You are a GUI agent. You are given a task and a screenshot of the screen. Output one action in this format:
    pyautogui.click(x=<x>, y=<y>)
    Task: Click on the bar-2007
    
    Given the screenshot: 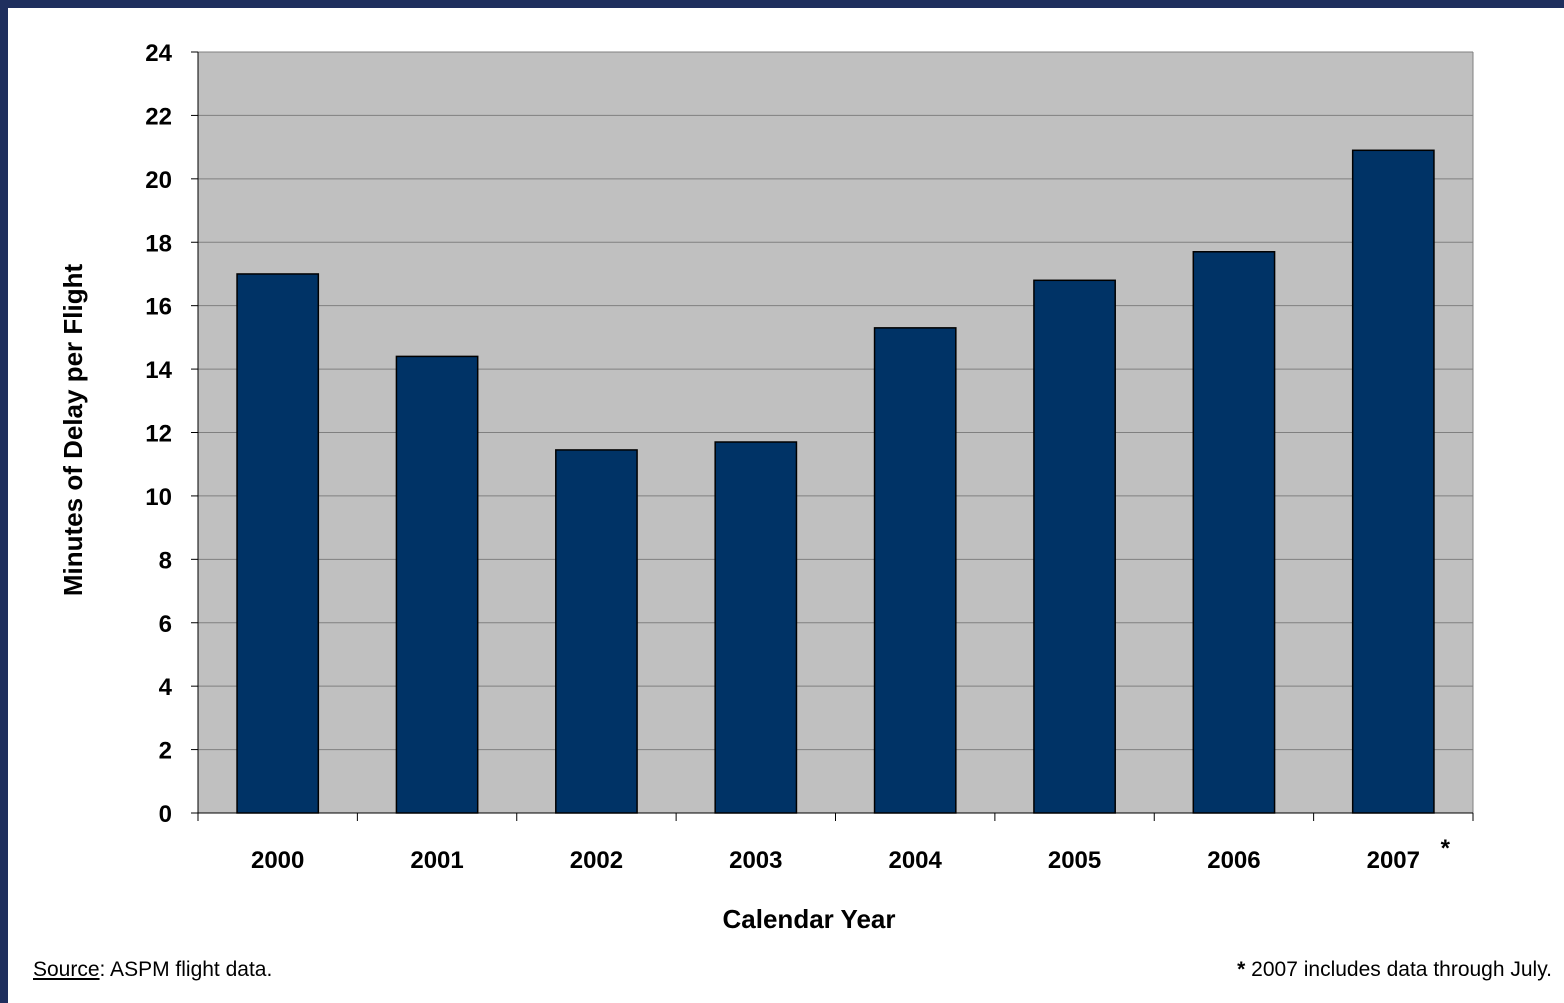 What is the action you would take?
    pyautogui.click(x=1393, y=481)
    